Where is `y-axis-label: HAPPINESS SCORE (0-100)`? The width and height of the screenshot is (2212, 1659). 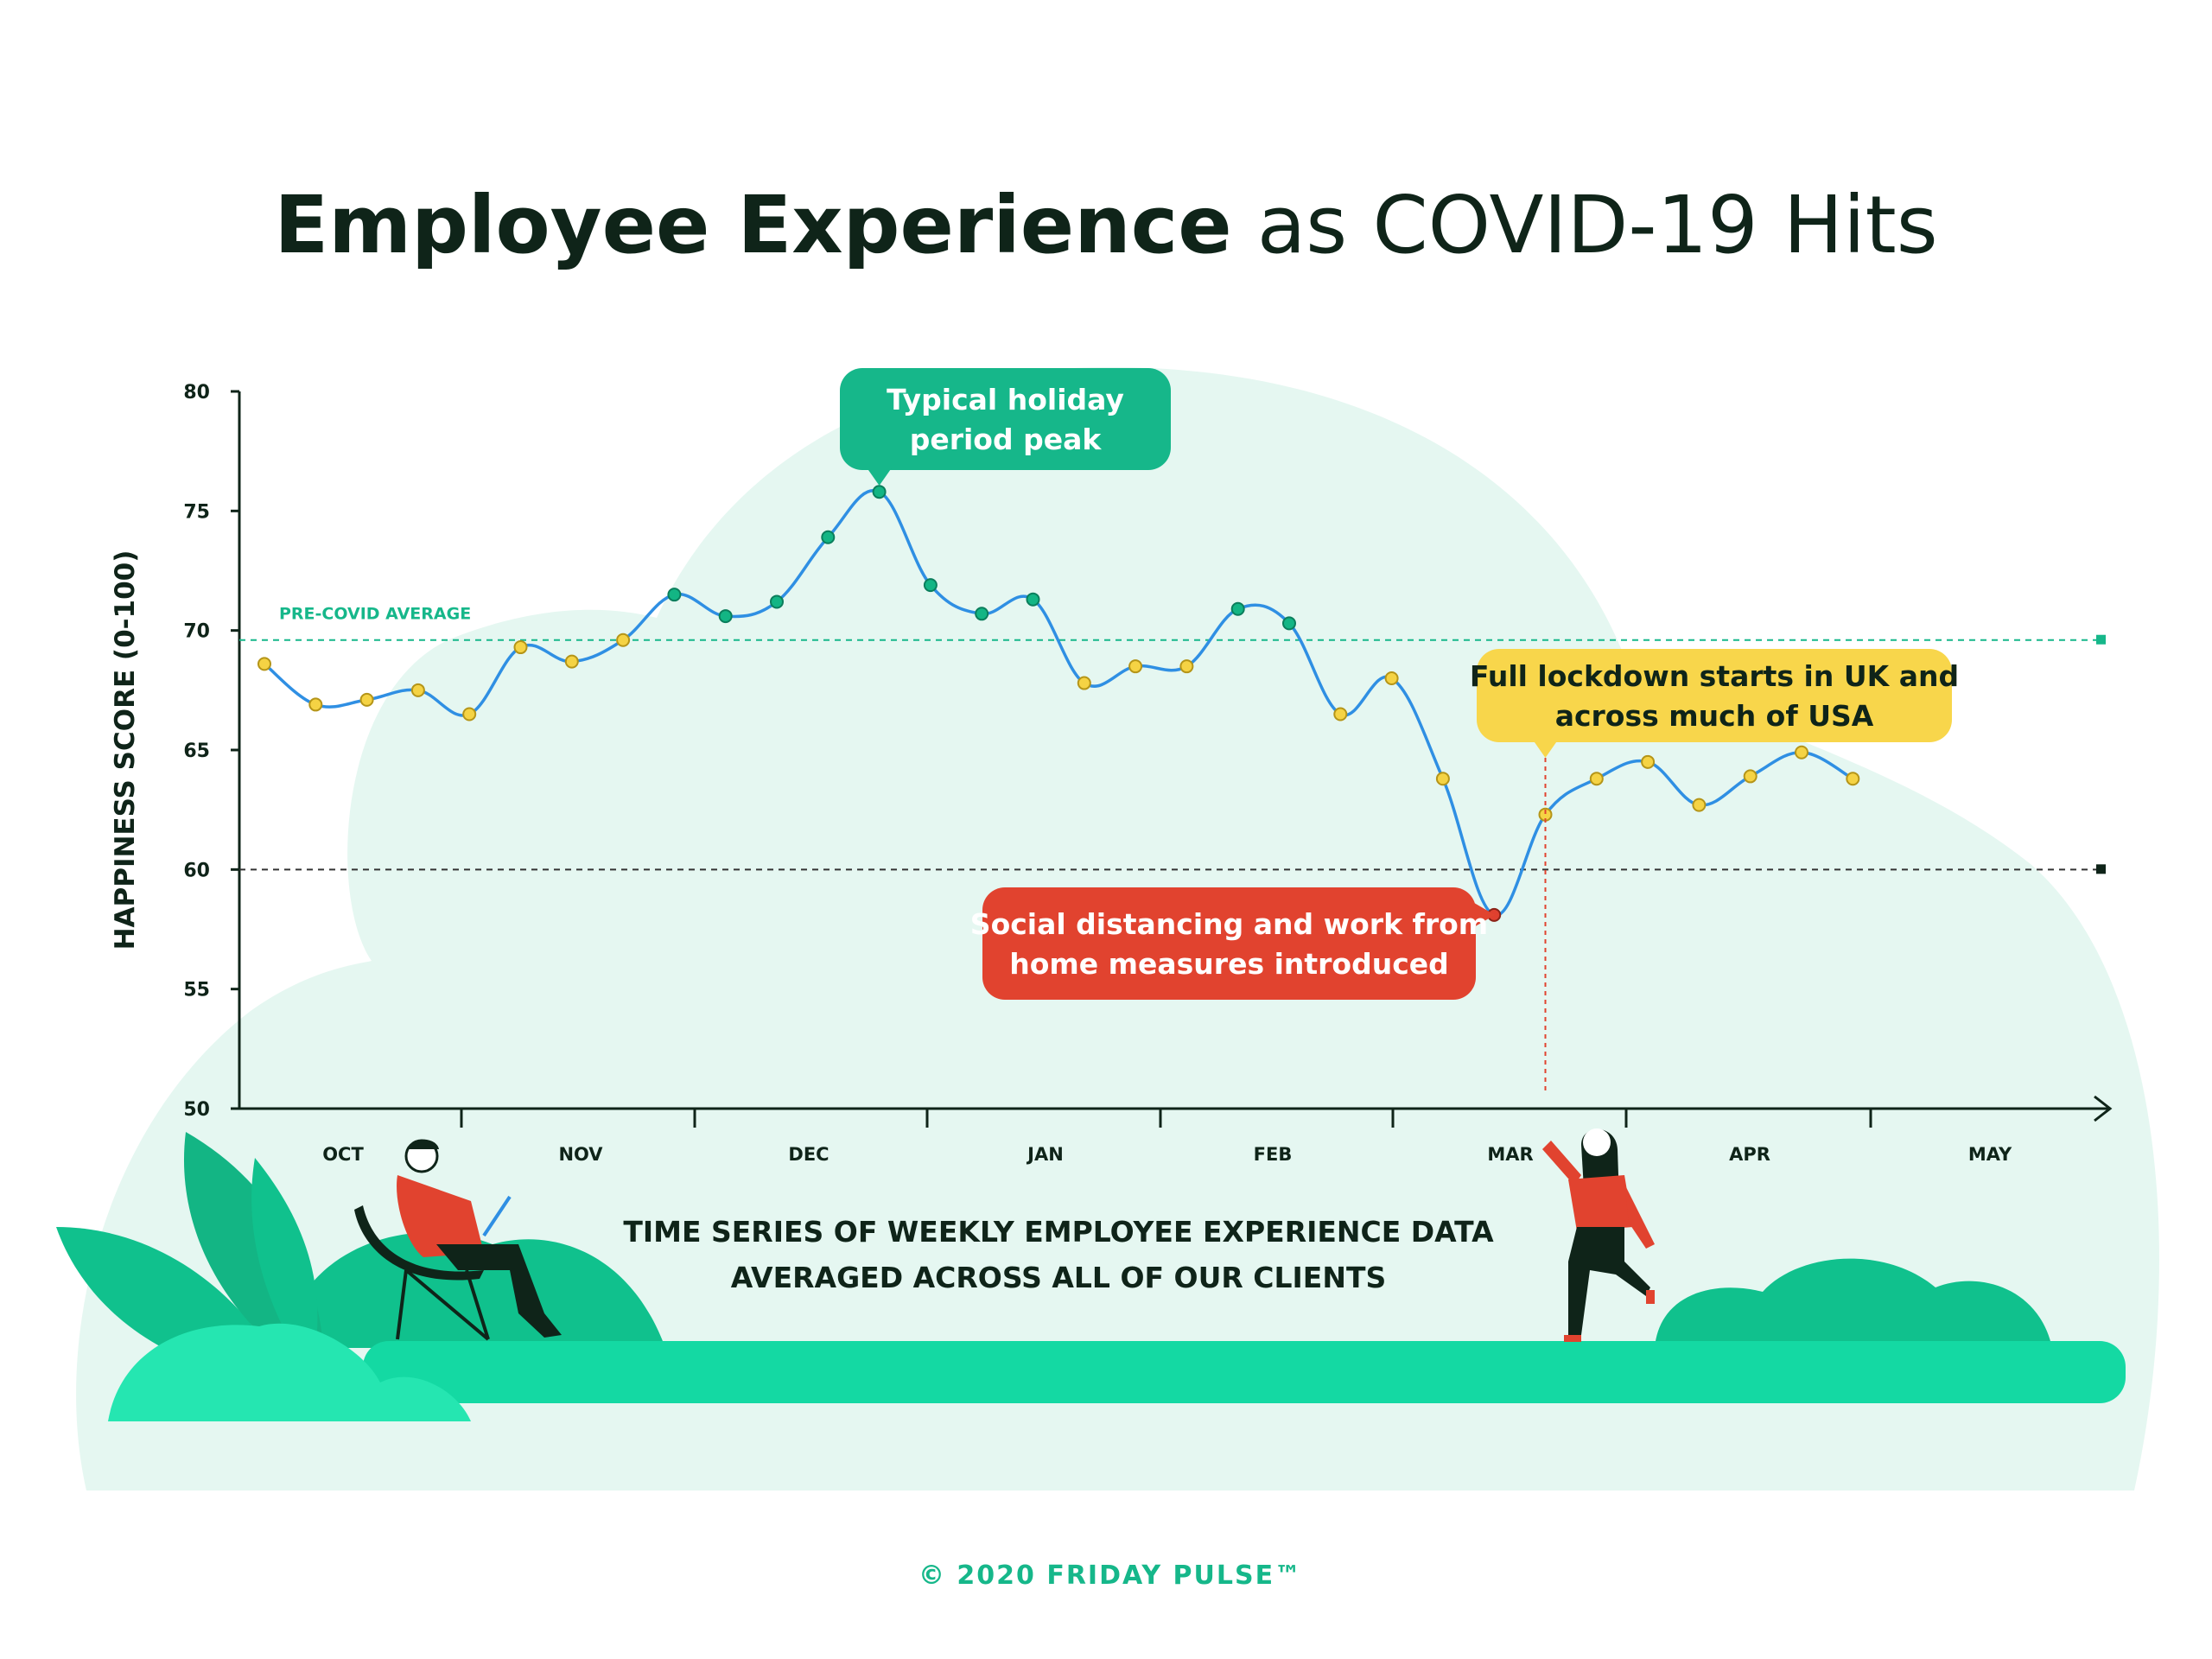 y-axis-label: HAPPINESS SCORE (0-100) is located at coordinates (125, 750).